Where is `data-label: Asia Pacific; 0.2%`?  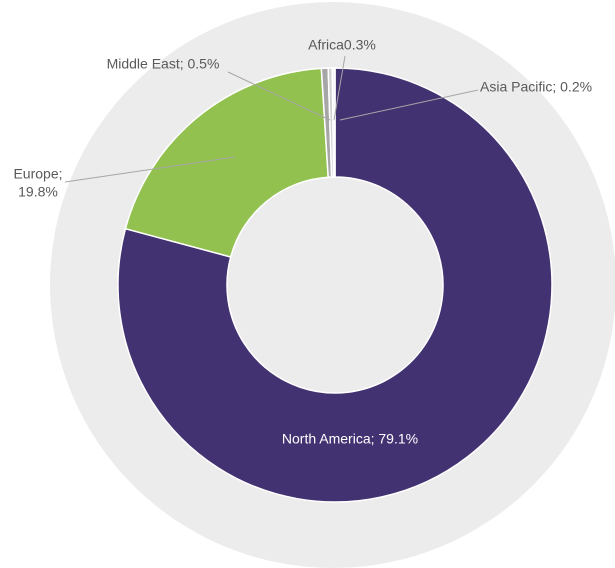 data-label: Asia Pacific; 0.2% is located at coordinates (536, 87).